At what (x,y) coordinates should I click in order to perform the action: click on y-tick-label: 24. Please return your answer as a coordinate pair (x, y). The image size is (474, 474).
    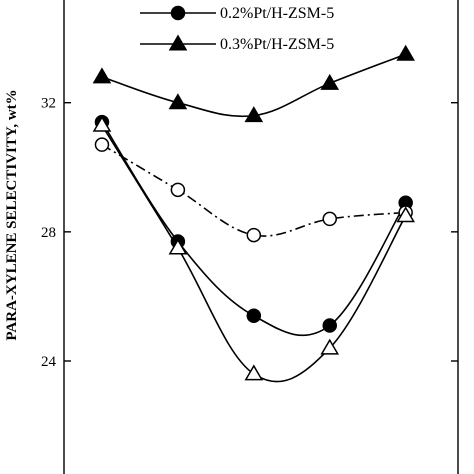
    Looking at the image, I should click on (49, 362).